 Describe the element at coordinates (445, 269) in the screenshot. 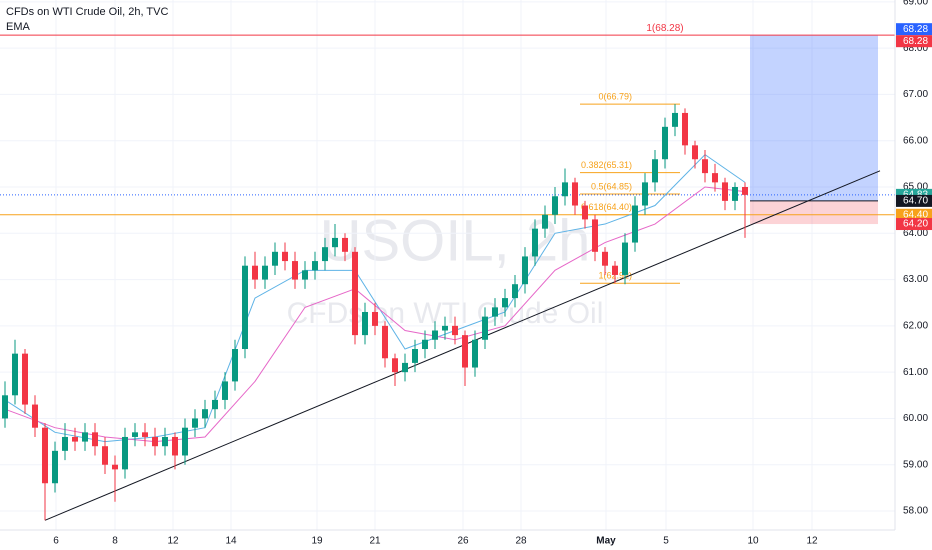

I see `watermark: USOIL, 2h CFDs on WTI Crude Oil` at that location.